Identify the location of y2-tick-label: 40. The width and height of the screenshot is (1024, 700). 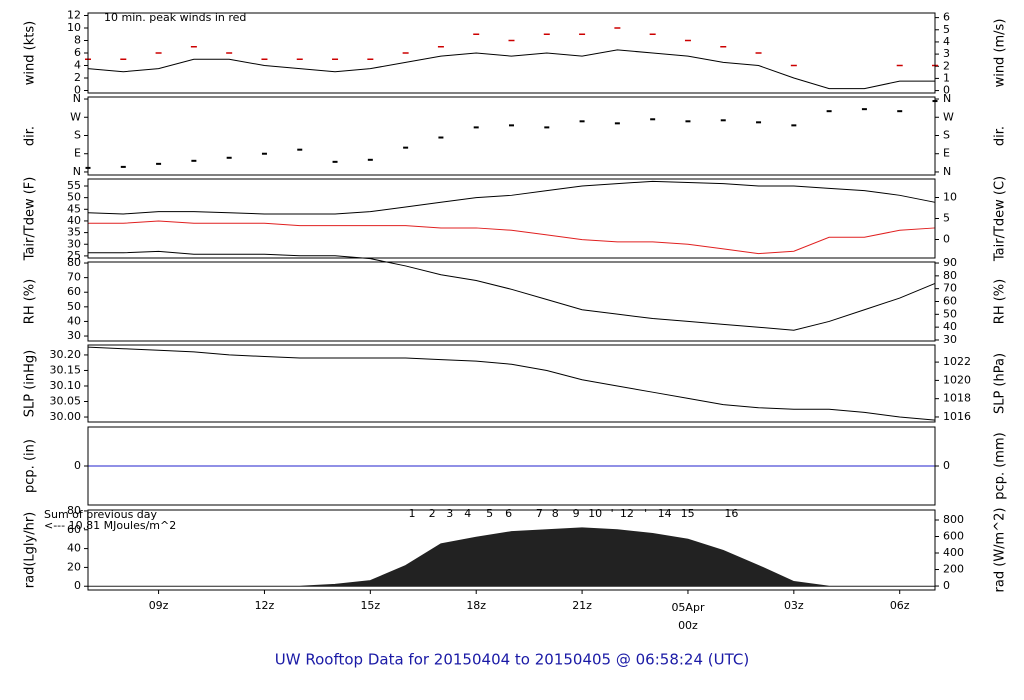
(950, 326).